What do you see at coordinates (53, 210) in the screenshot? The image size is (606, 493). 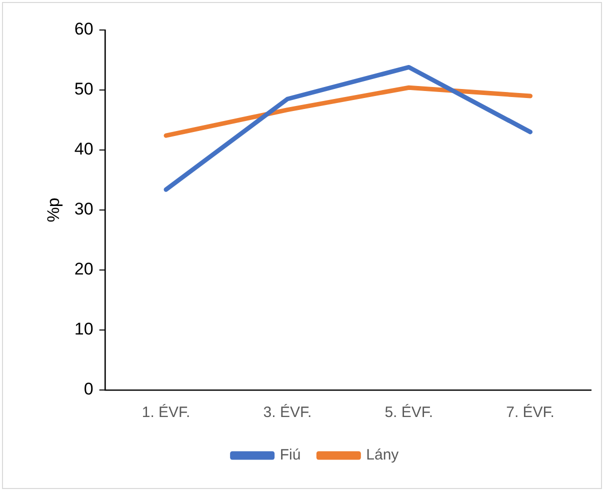 I see `y-axis-title: %p` at bounding box center [53, 210].